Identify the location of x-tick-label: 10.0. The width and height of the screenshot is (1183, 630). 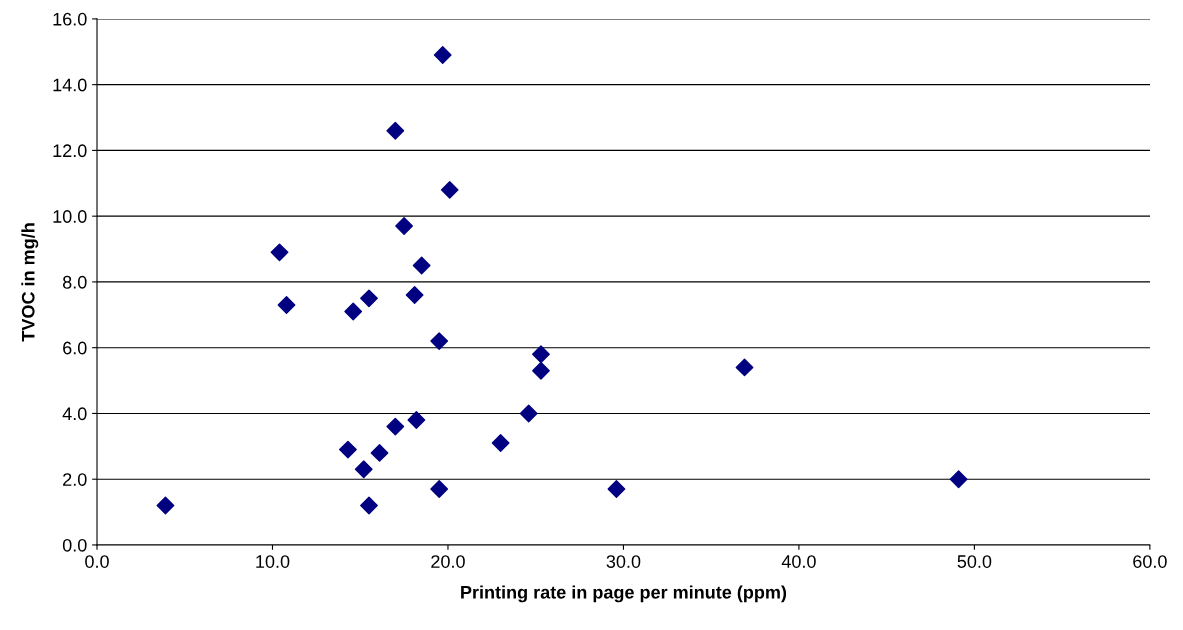
(273, 561).